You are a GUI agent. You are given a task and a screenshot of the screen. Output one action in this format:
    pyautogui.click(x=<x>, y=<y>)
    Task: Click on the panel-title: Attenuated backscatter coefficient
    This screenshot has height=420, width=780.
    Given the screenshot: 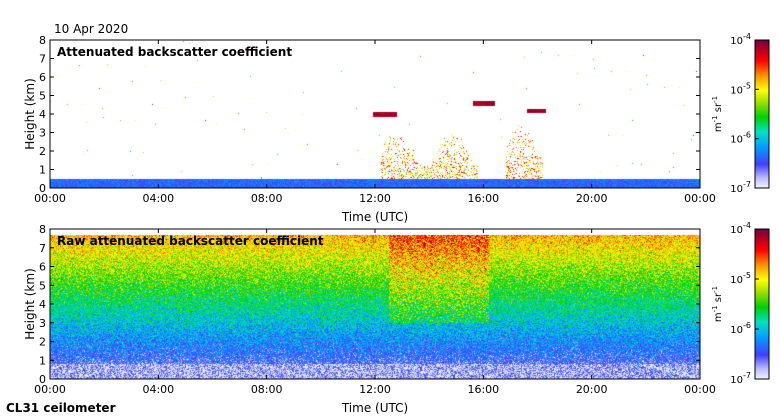 What is the action you would take?
    pyautogui.click(x=174, y=52)
    